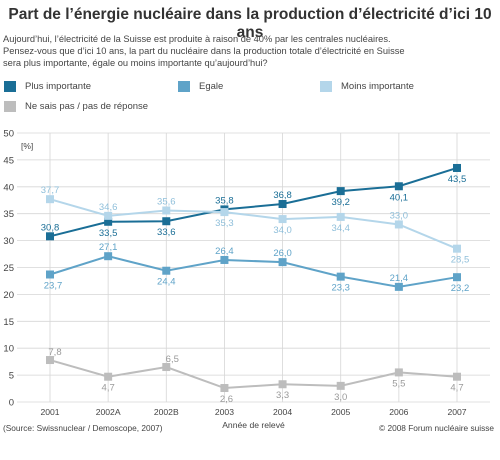  What do you see at coordinates (399, 197) in the screenshot?
I see `data-label-plus-2006: 40,1` at bounding box center [399, 197].